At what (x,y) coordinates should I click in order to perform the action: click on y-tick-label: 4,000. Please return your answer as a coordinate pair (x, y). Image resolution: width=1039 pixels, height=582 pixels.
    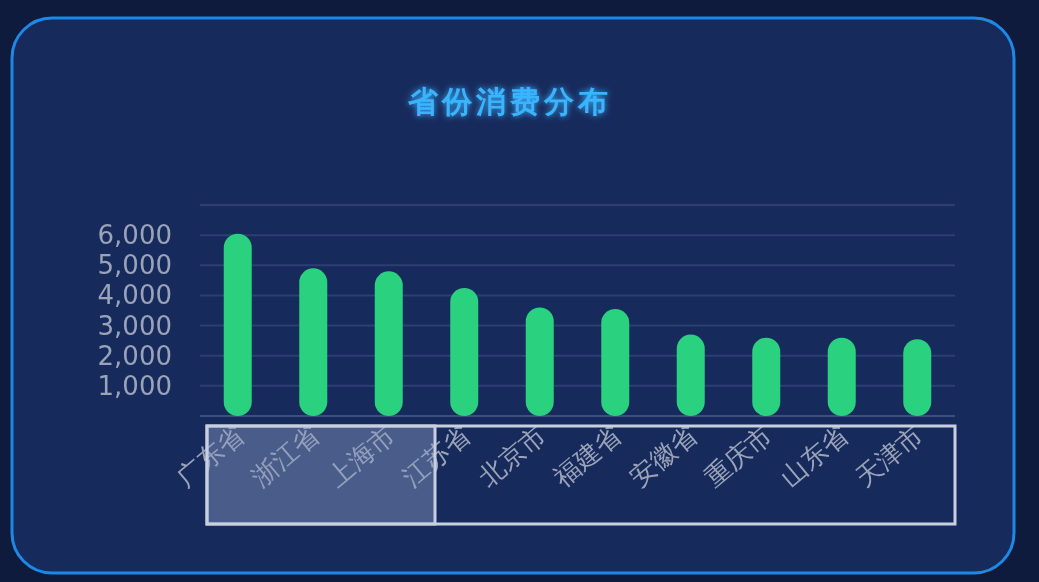
    Looking at the image, I should click on (134, 295).